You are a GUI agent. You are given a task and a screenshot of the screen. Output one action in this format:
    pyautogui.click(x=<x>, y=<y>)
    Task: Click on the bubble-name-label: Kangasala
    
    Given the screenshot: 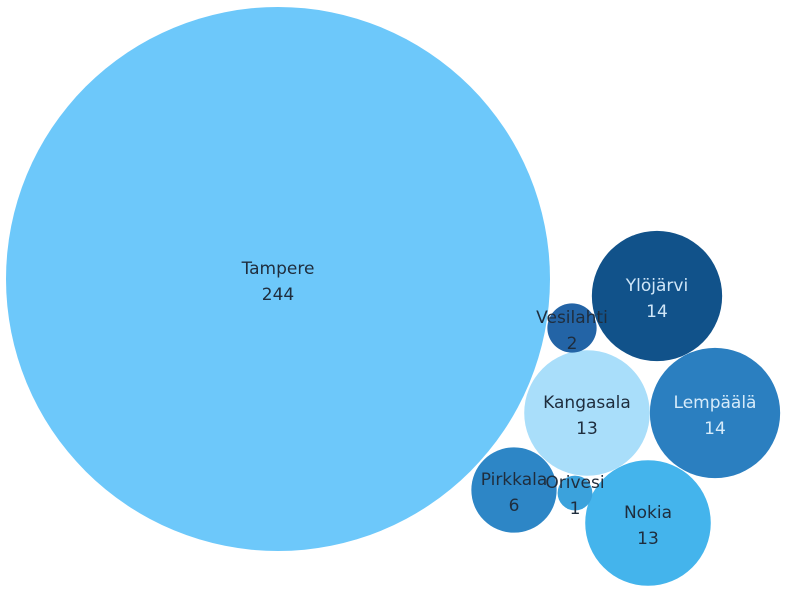 What is the action you would take?
    pyautogui.click(x=587, y=403)
    